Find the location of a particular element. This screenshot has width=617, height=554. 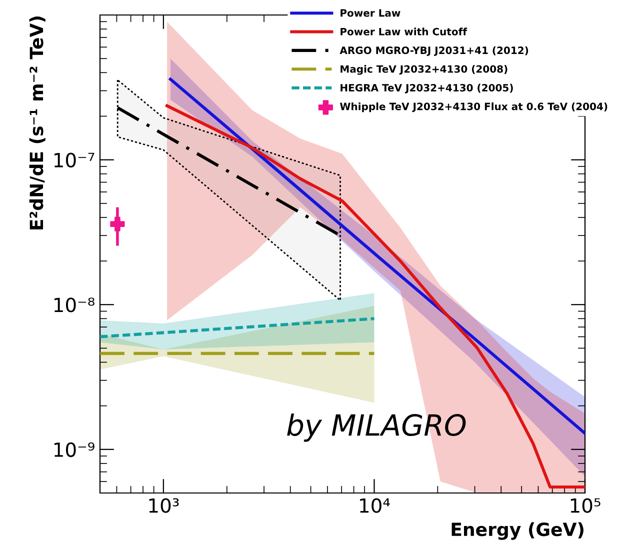

legend-label: HEGRA TeV J2032+4130 (2005) is located at coordinates (426, 89).